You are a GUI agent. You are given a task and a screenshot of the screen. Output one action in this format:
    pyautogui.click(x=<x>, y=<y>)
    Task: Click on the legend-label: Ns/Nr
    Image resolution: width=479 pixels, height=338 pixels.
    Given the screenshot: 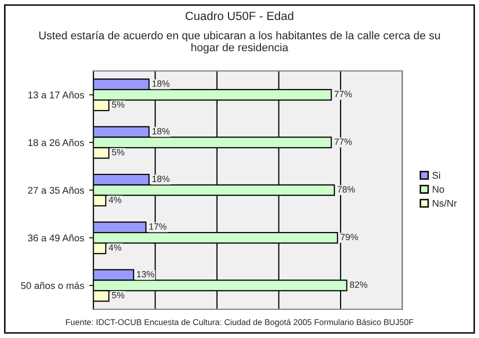 What is the action you would take?
    pyautogui.click(x=444, y=203)
    